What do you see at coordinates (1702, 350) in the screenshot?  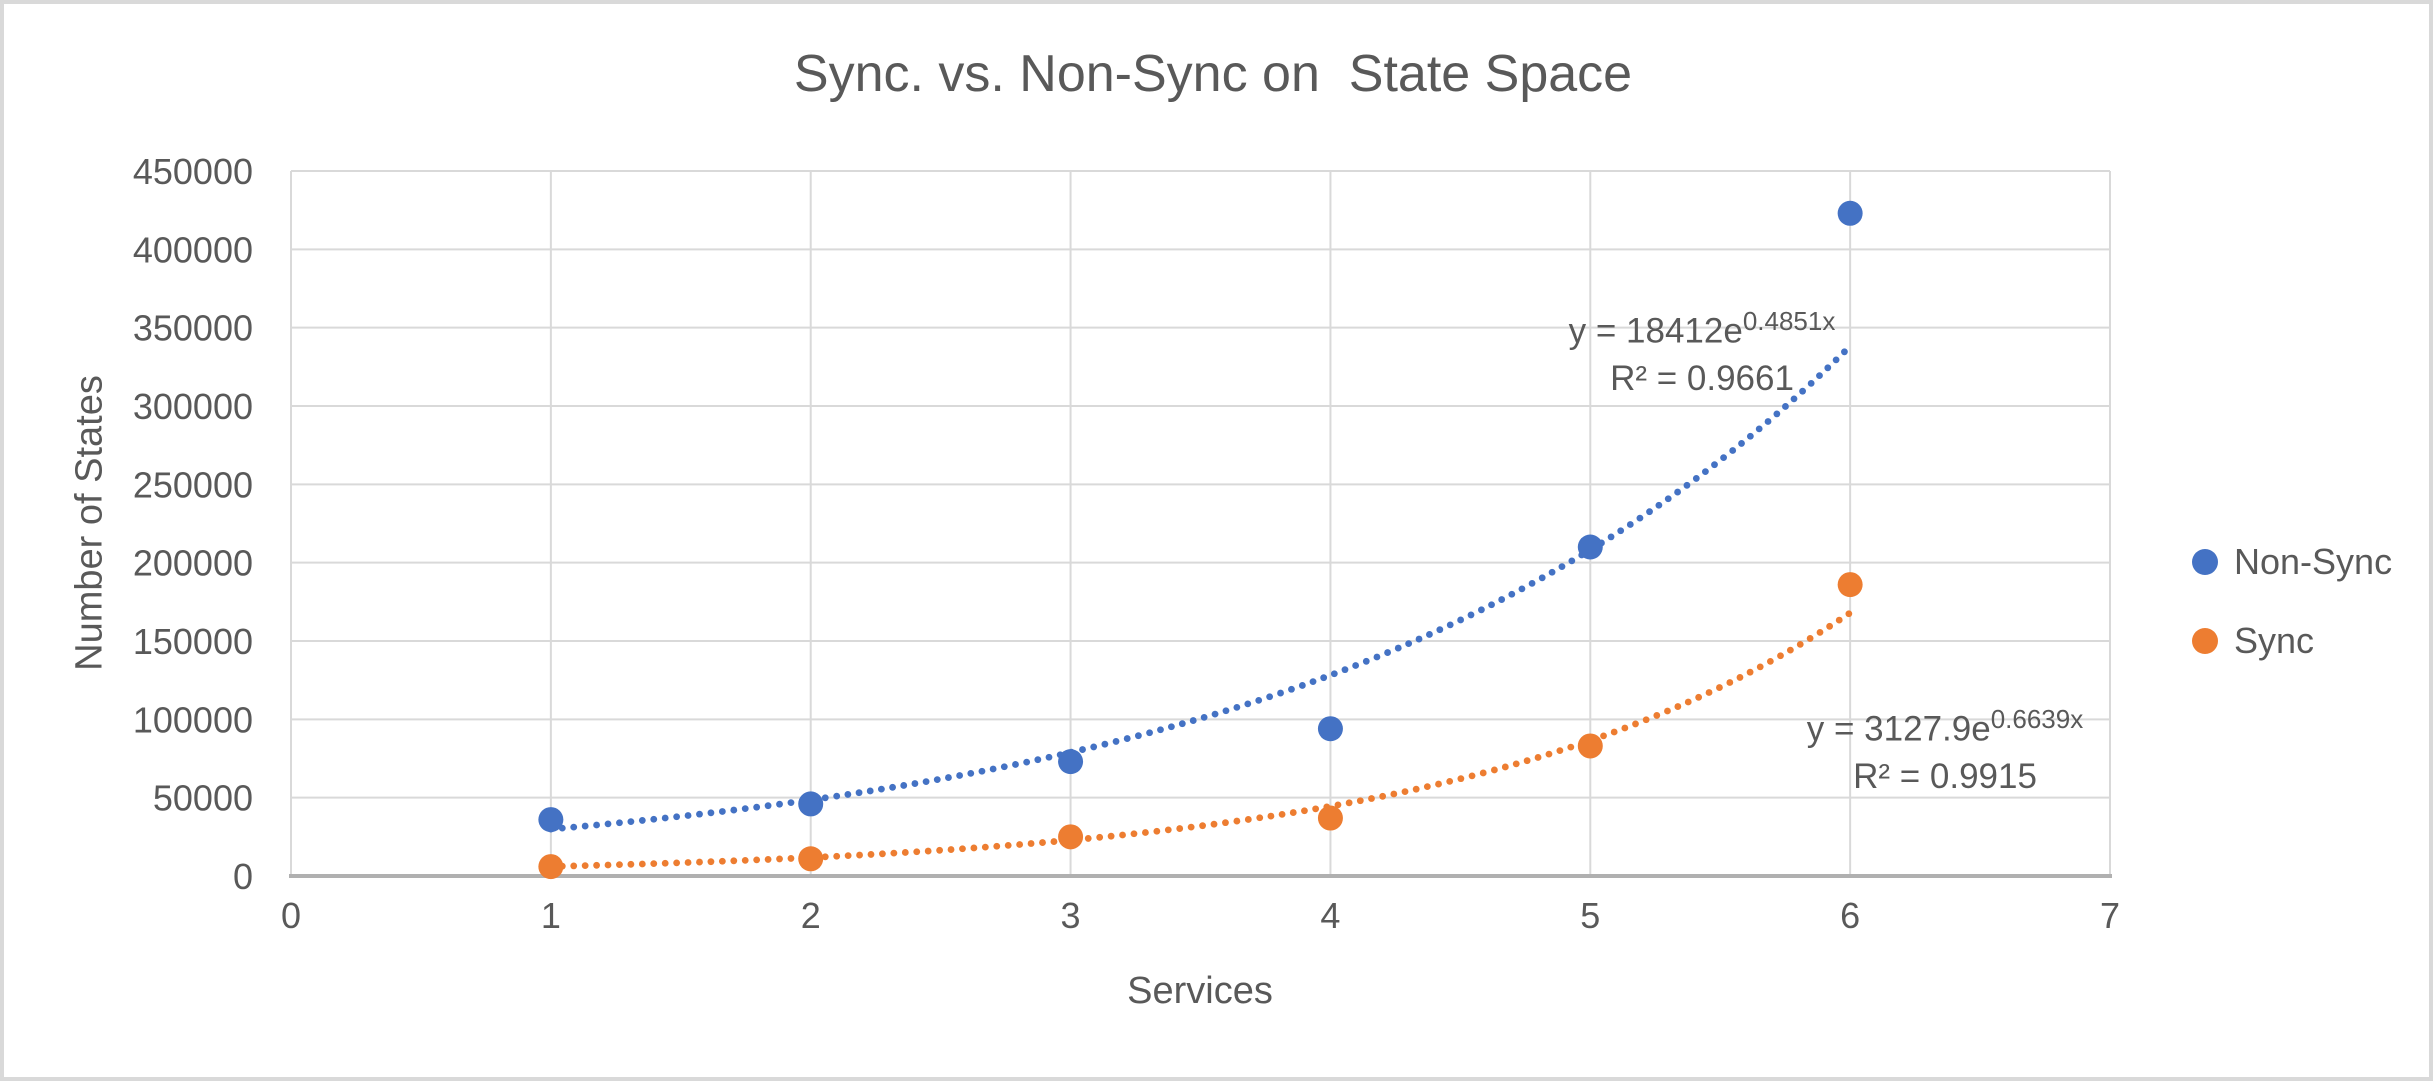 I see `trendline-equation-non-sync: y = 18412e0.4851x R² = 0.9661` at bounding box center [1702, 350].